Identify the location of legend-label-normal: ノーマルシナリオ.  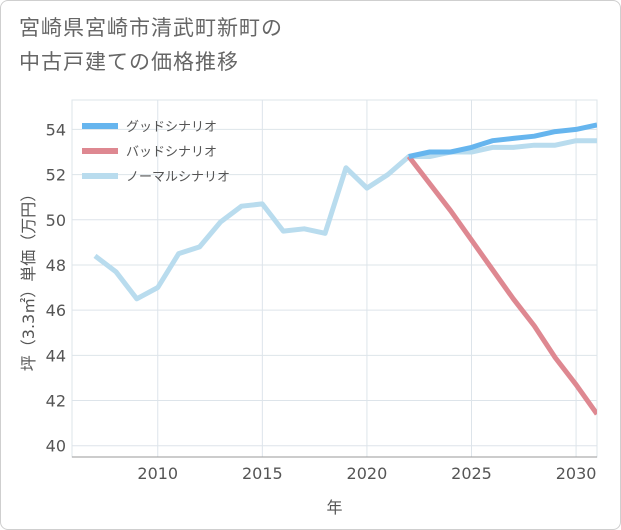
(178, 177).